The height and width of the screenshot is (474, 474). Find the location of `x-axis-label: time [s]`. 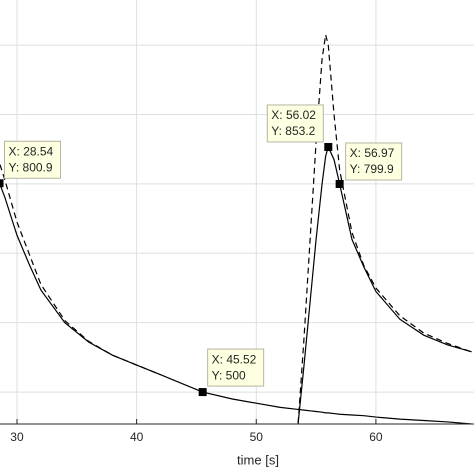

x-axis-label: time [s] is located at coordinates (258, 459).